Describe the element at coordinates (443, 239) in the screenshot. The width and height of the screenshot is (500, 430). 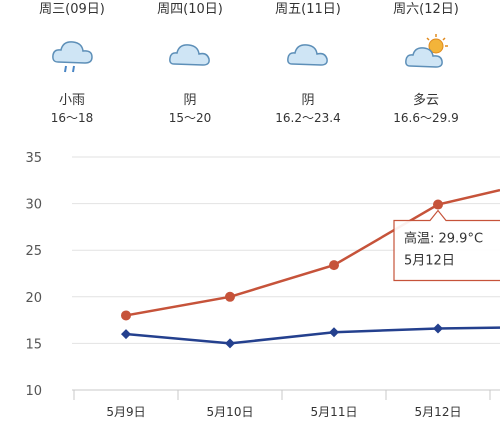
I see `tooltip-value: 高温: 29.9°C` at that location.